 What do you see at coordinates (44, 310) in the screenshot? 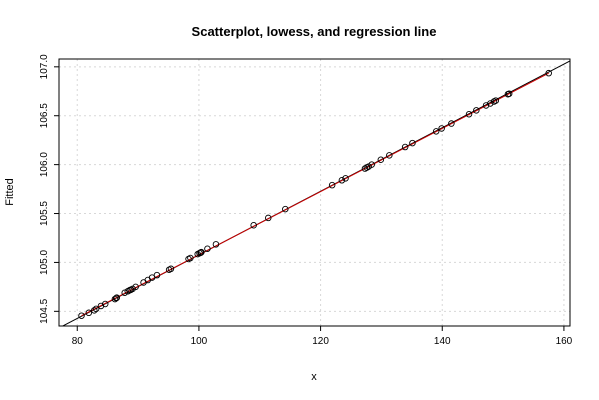
I see `y-tick-label: 104.5` at bounding box center [44, 310].